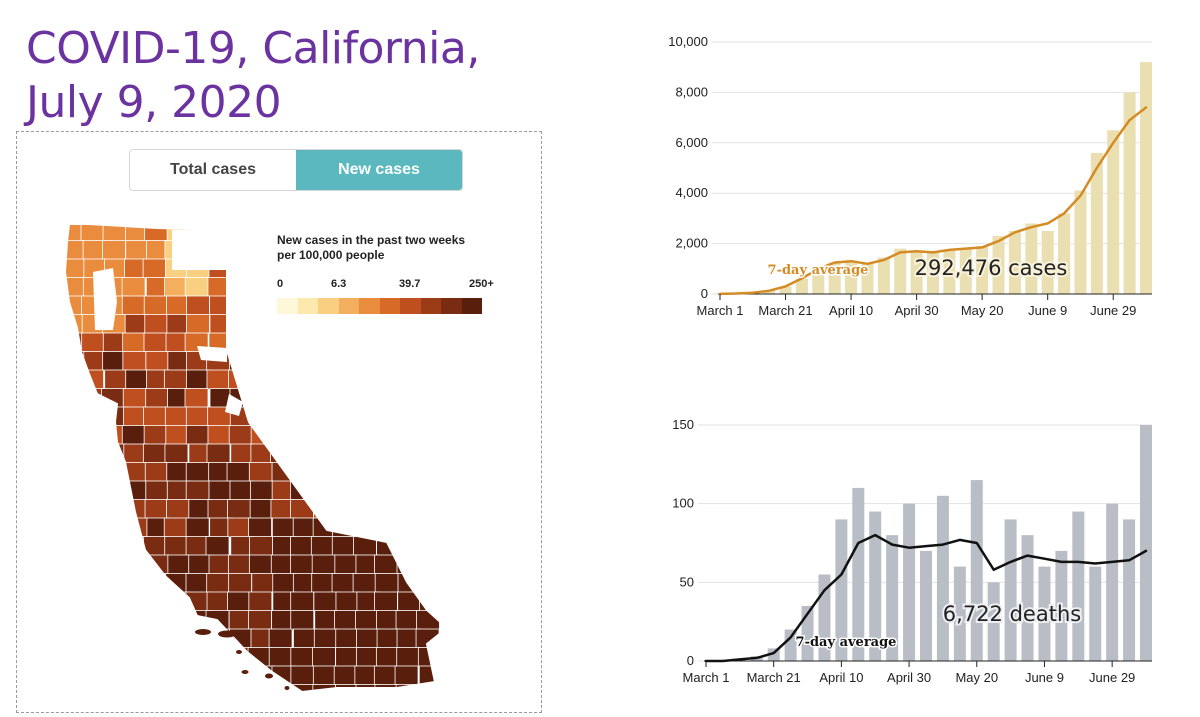  What do you see at coordinates (392, 286) in the screenshot?
I see `legend-ticks: 0 6.3 39.7 250+` at bounding box center [392, 286].